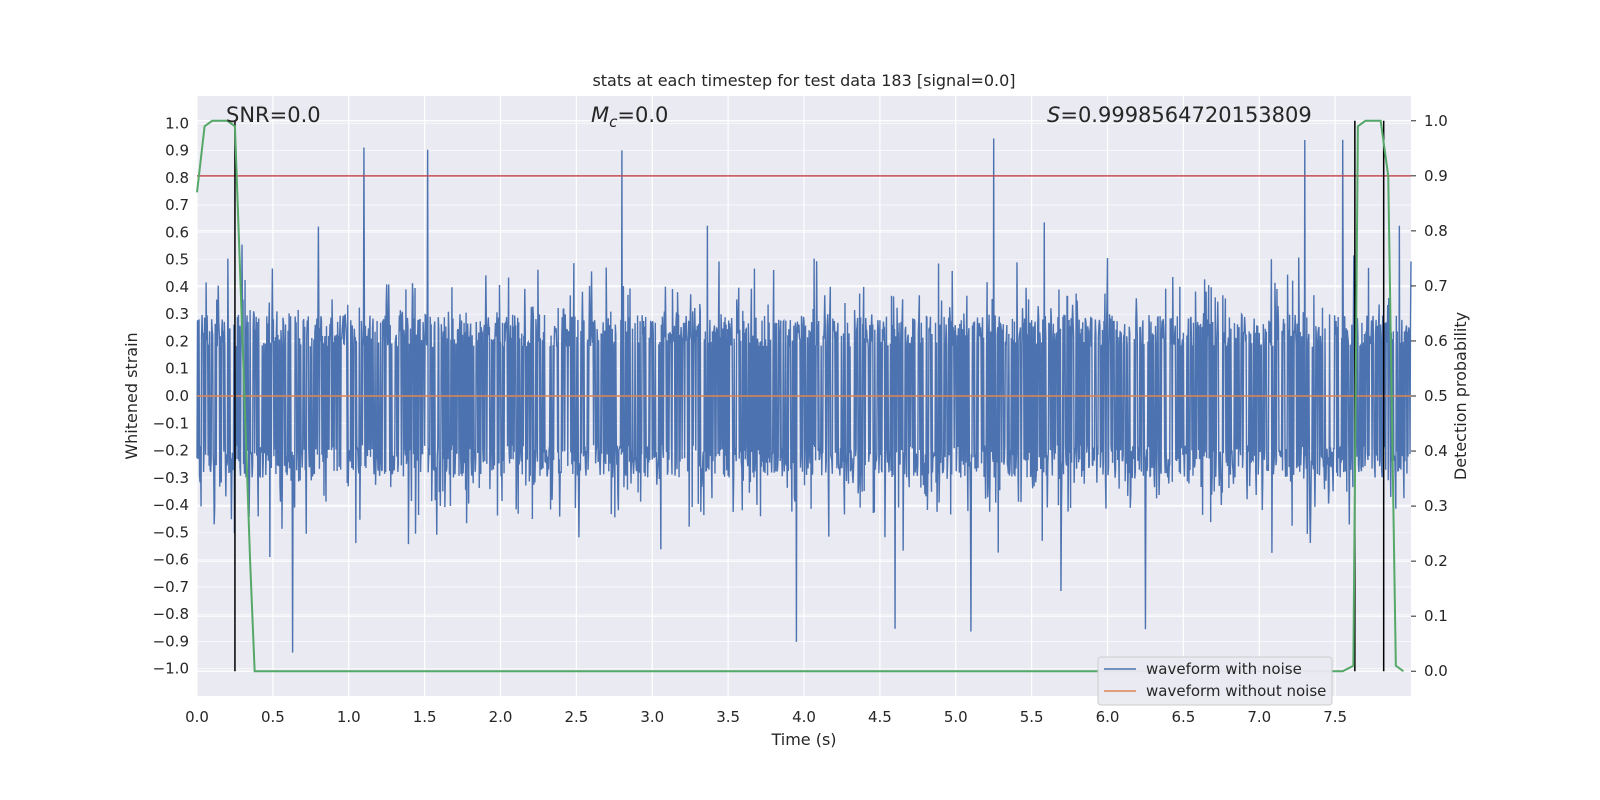  What do you see at coordinates (171, 478) in the screenshot?
I see `y-tick-label: −0.3` at bounding box center [171, 478].